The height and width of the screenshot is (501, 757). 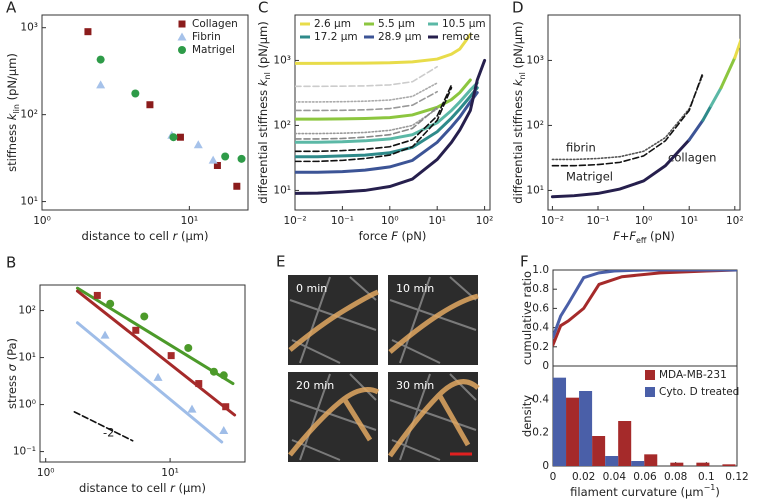 I want to click on x-axis-label: force F (pN), so click(x=393, y=236).